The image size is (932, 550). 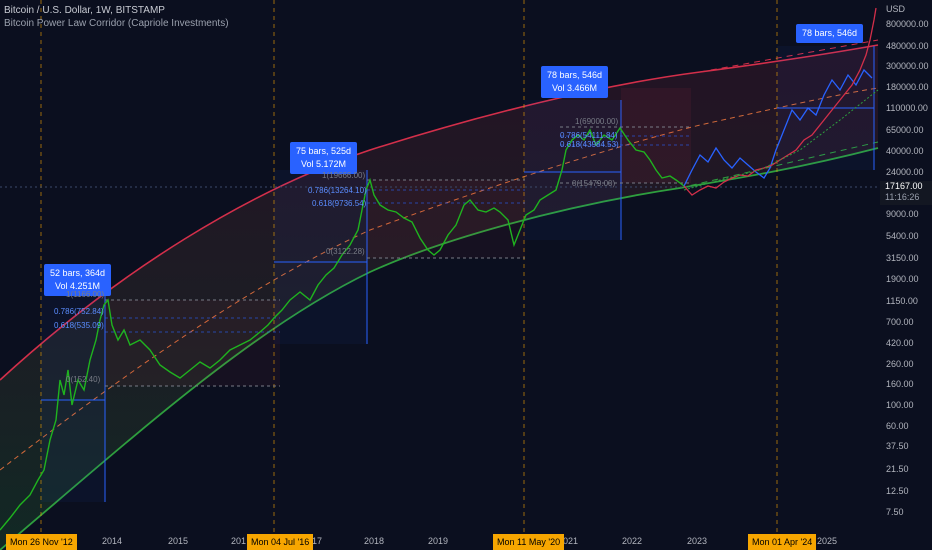 I want to click on measure-vol-3: Vol 3.466M, so click(x=575, y=88).